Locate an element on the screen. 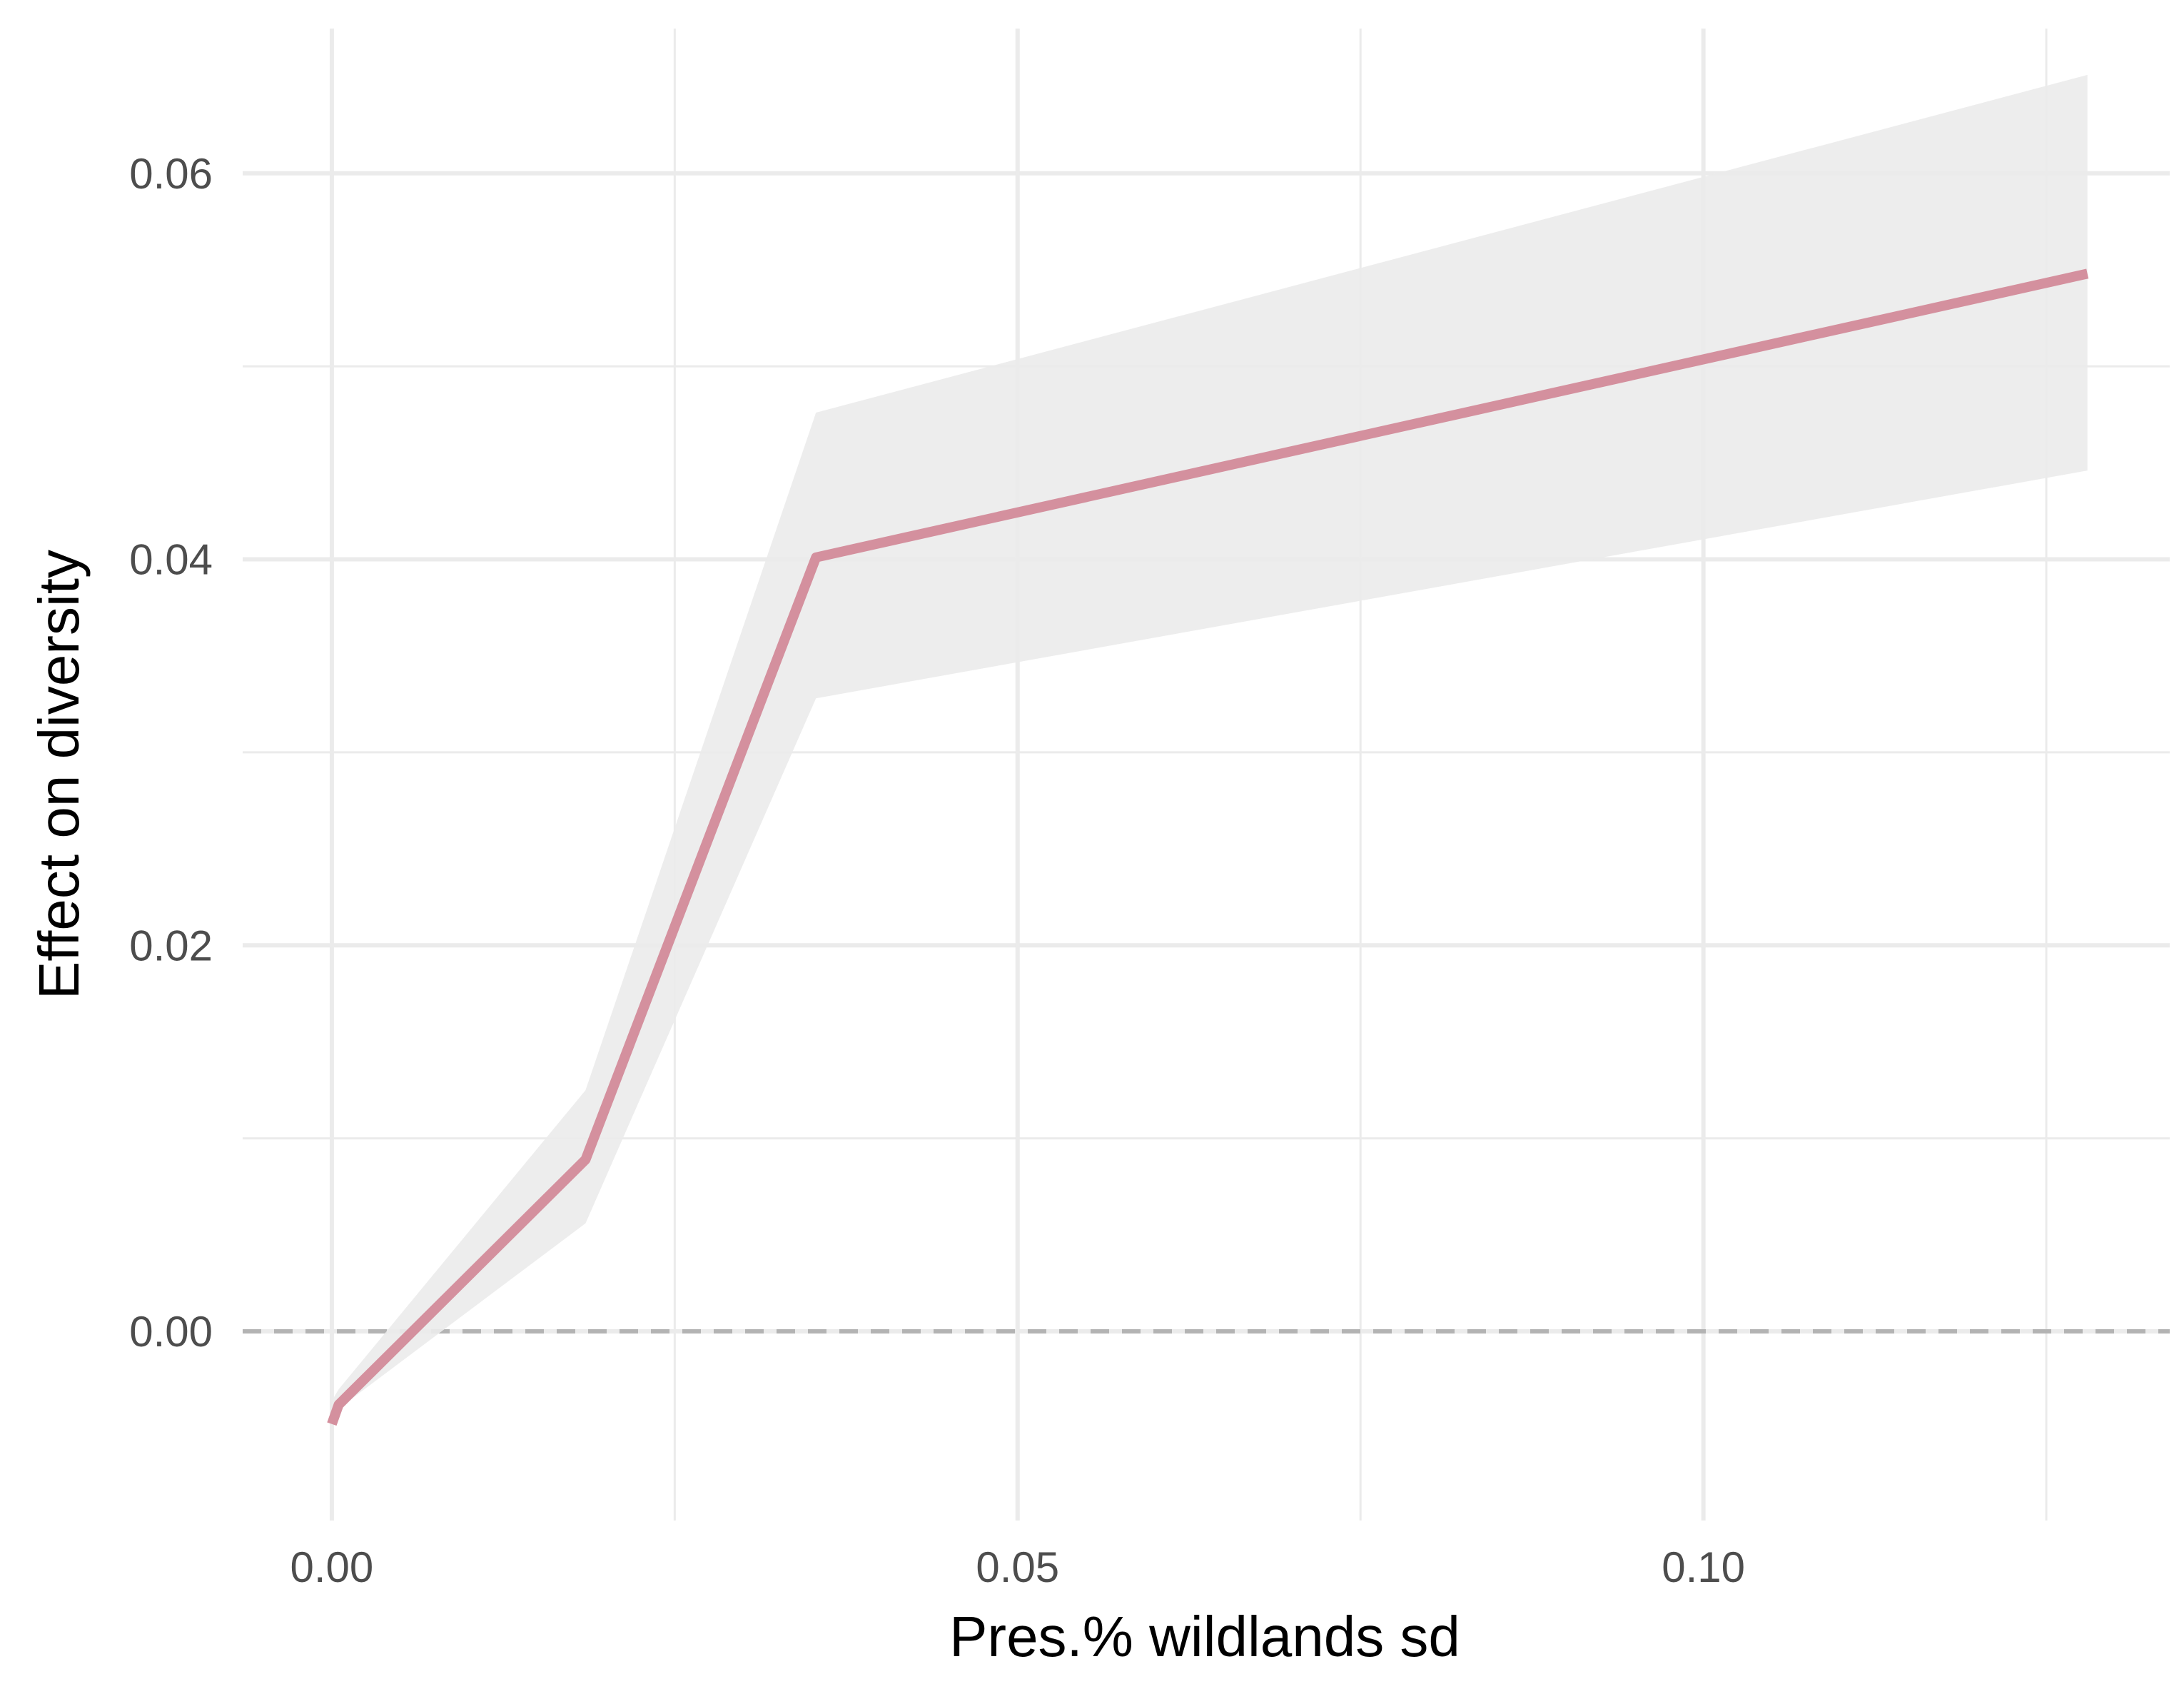  x-axis-title: Pres.% wildlands sd is located at coordinates (1204, 1637).